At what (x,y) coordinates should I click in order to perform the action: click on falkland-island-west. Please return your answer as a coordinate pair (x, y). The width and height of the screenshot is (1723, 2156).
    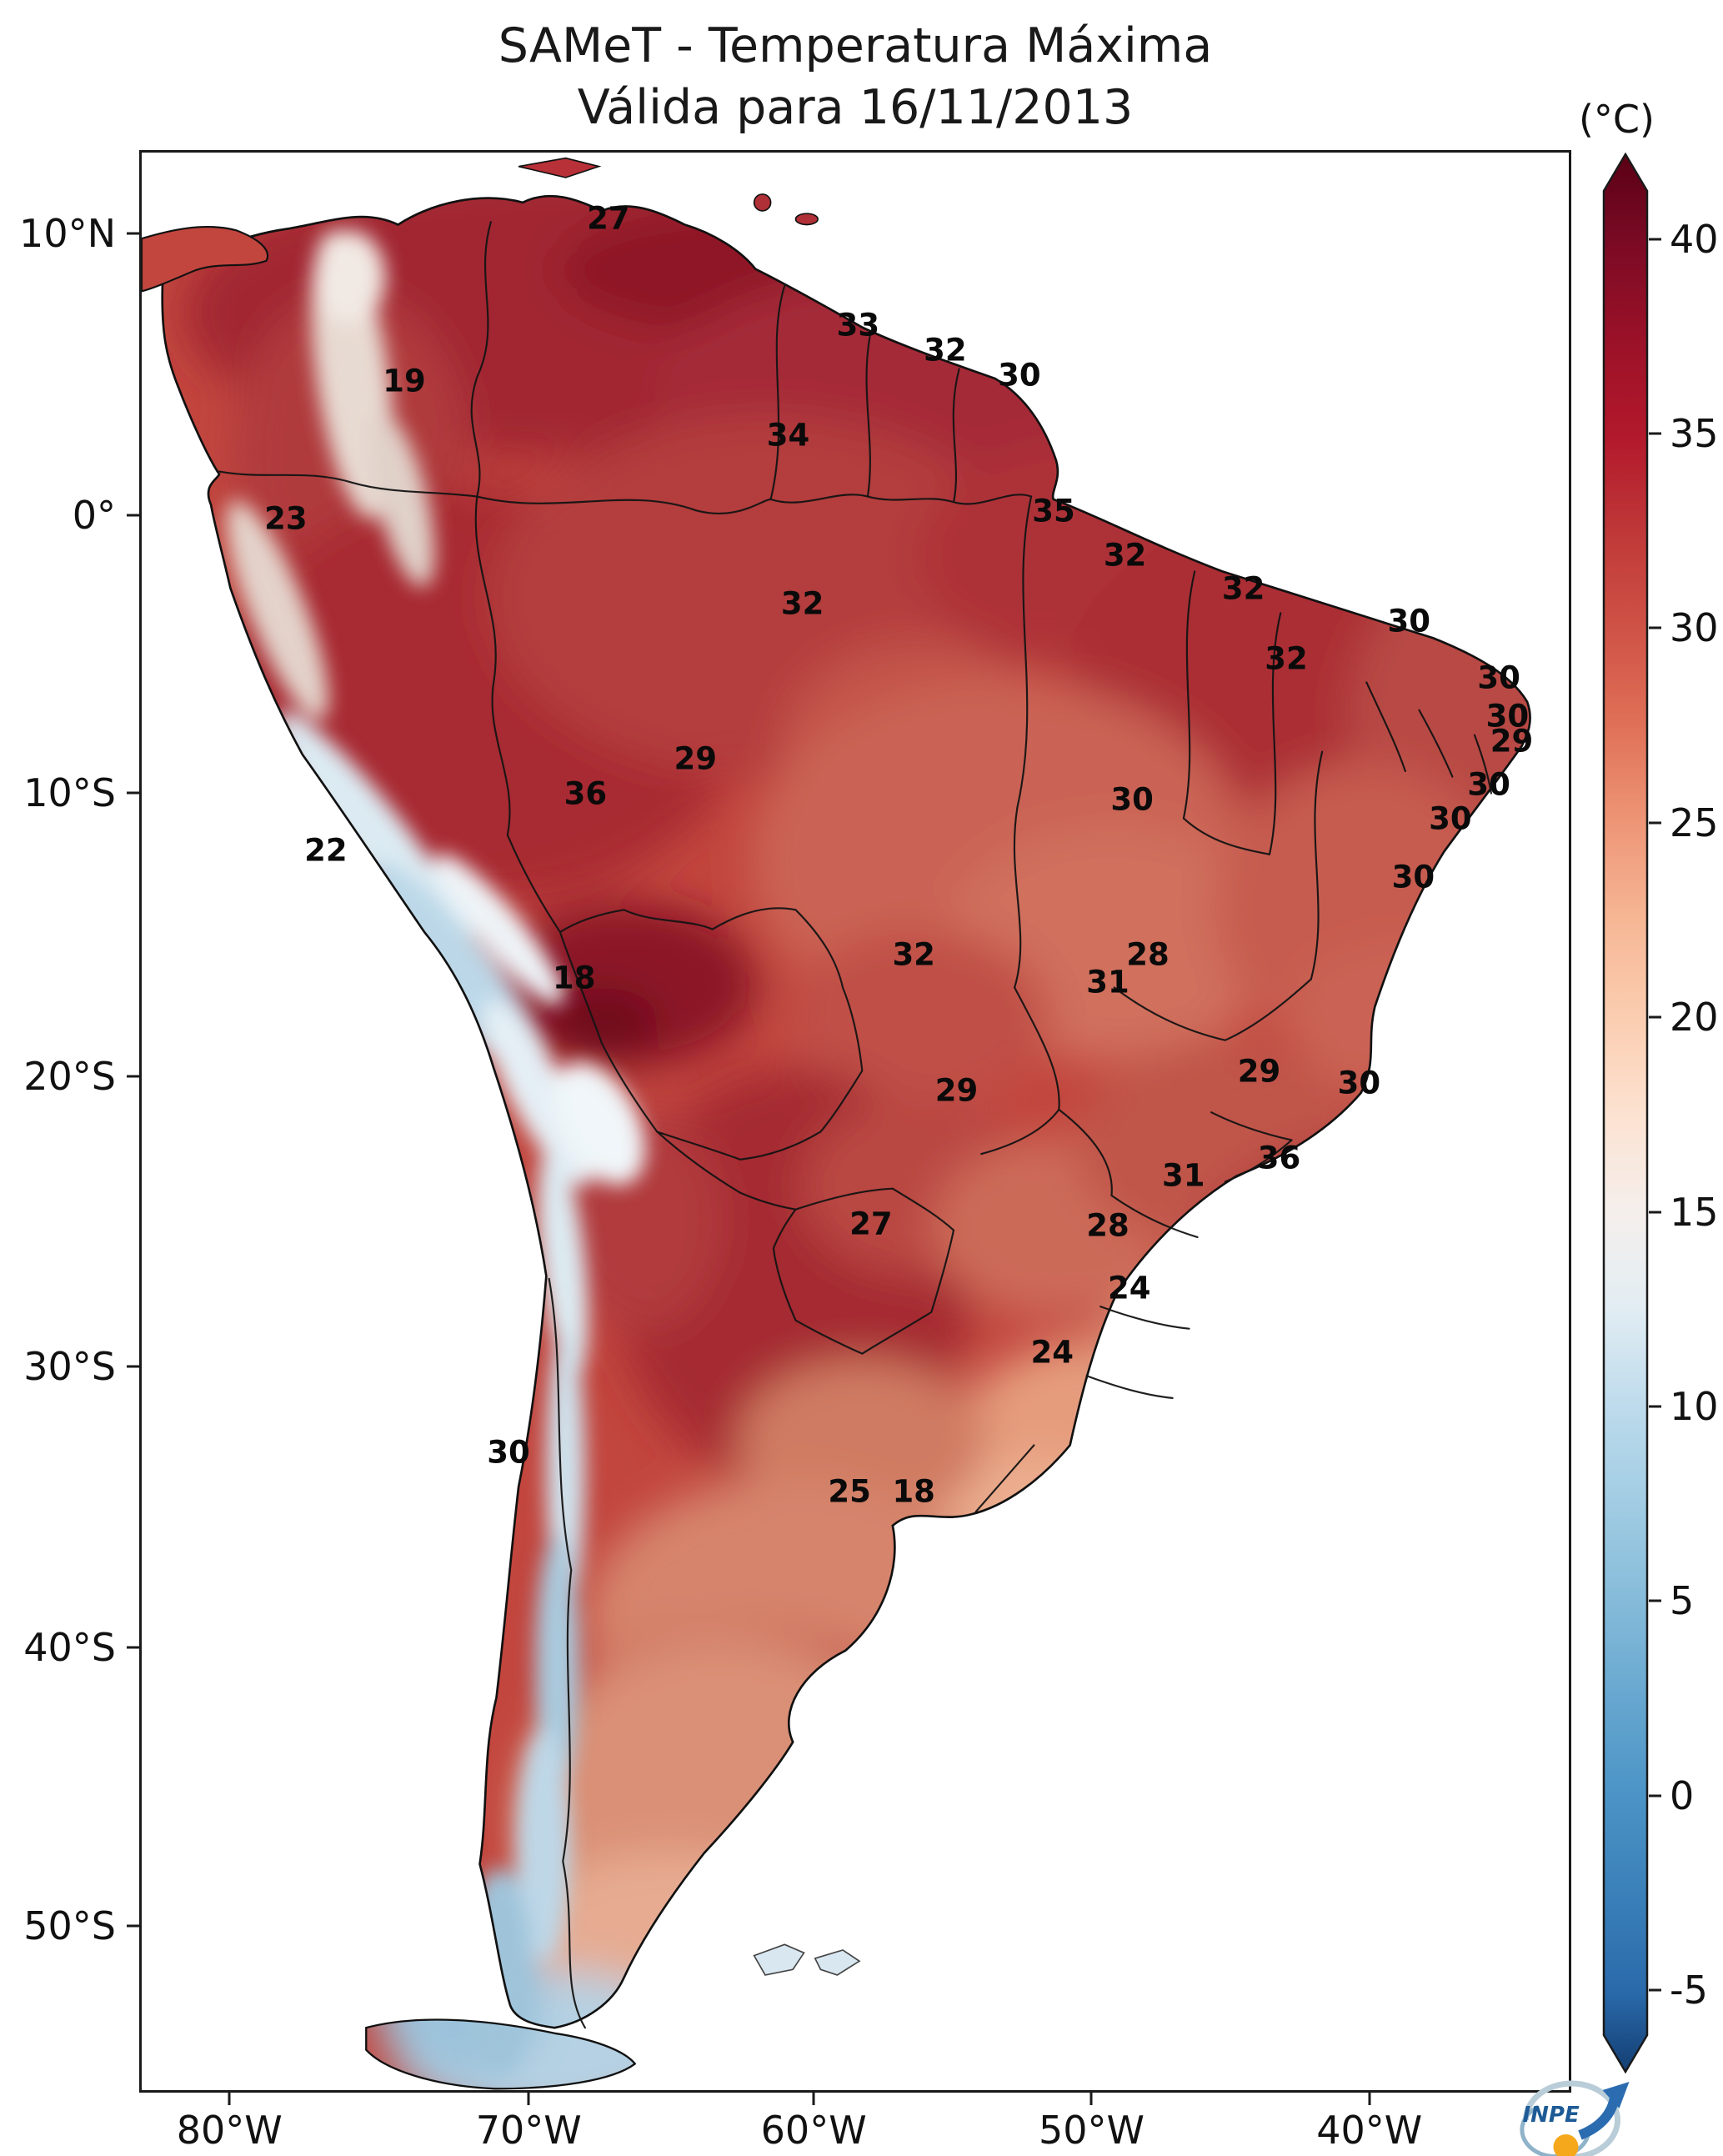
    Looking at the image, I should click on (779, 1960).